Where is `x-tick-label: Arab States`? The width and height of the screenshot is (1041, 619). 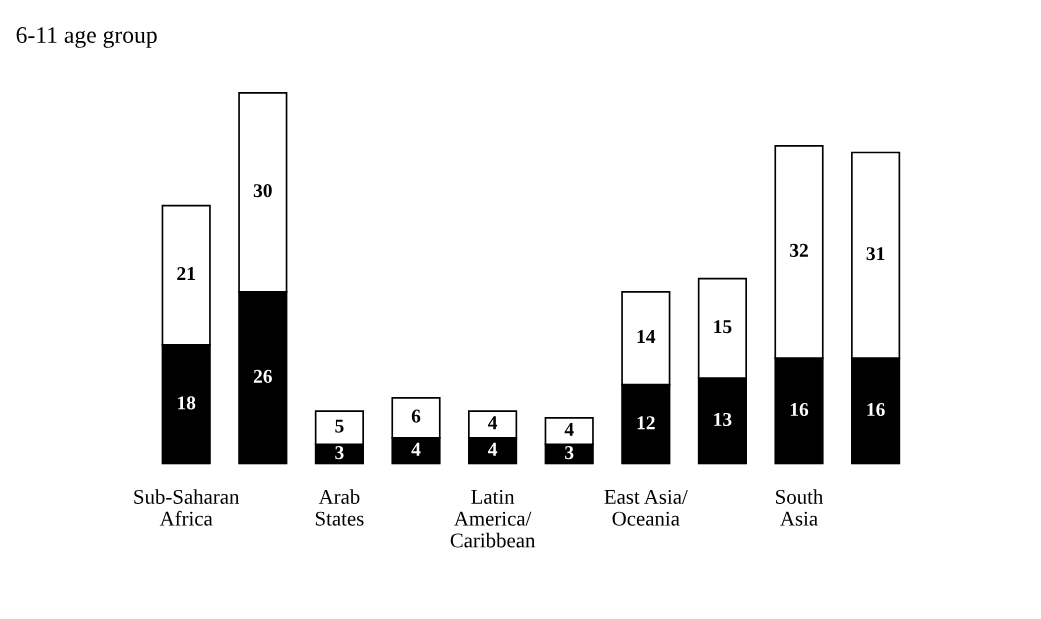 x-tick-label: Arab States is located at coordinates (339, 507).